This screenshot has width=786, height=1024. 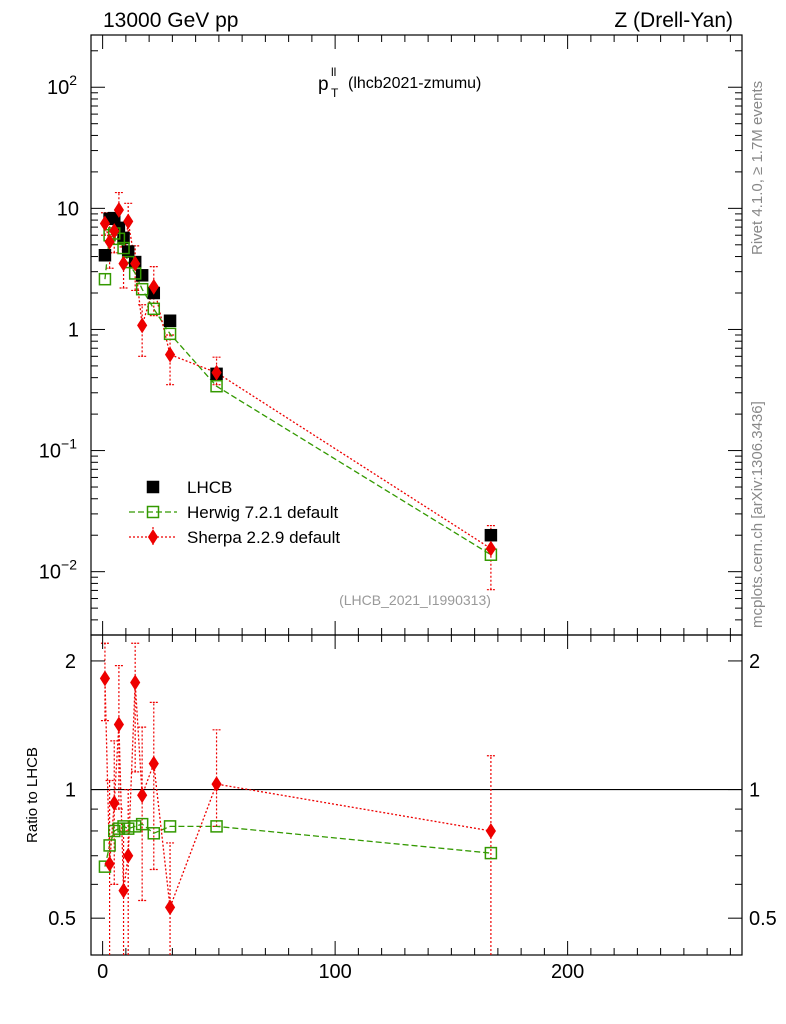 What do you see at coordinates (58, 570) in the screenshot?
I see `y-tick-label: 10⁻²` at bounding box center [58, 570].